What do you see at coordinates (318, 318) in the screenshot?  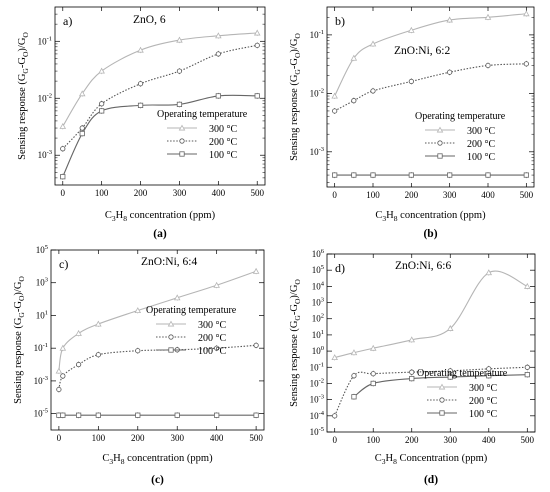 I see `y-tick-label: 10²` at bounding box center [318, 318].